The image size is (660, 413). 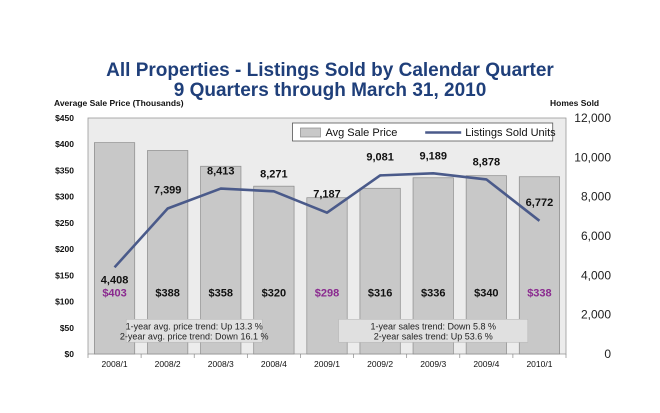 What do you see at coordinates (327, 195) in the screenshot?
I see `units-value-label: 7,187` at bounding box center [327, 195].